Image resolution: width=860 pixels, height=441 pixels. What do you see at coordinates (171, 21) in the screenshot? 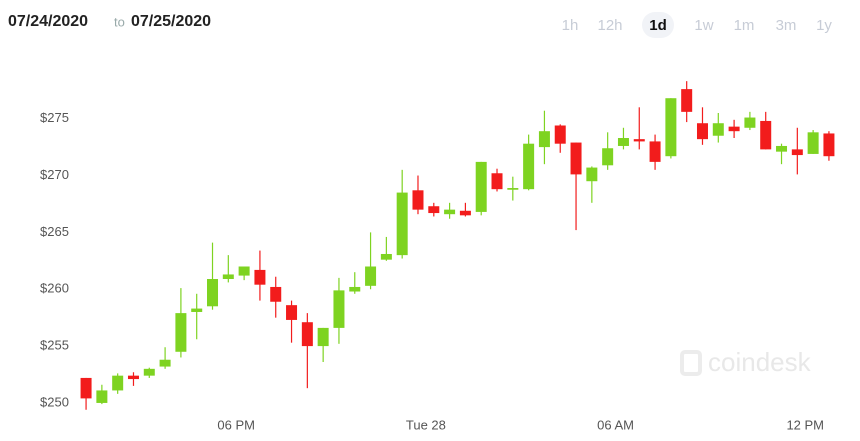
I see `date-to: 07/25/2020` at bounding box center [171, 21].